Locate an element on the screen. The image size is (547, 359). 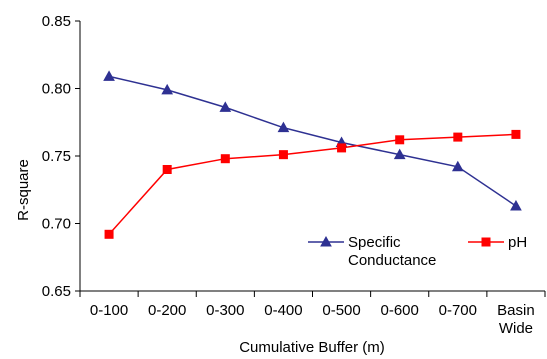
legend-label-line: Conductance is located at coordinates (392, 260).